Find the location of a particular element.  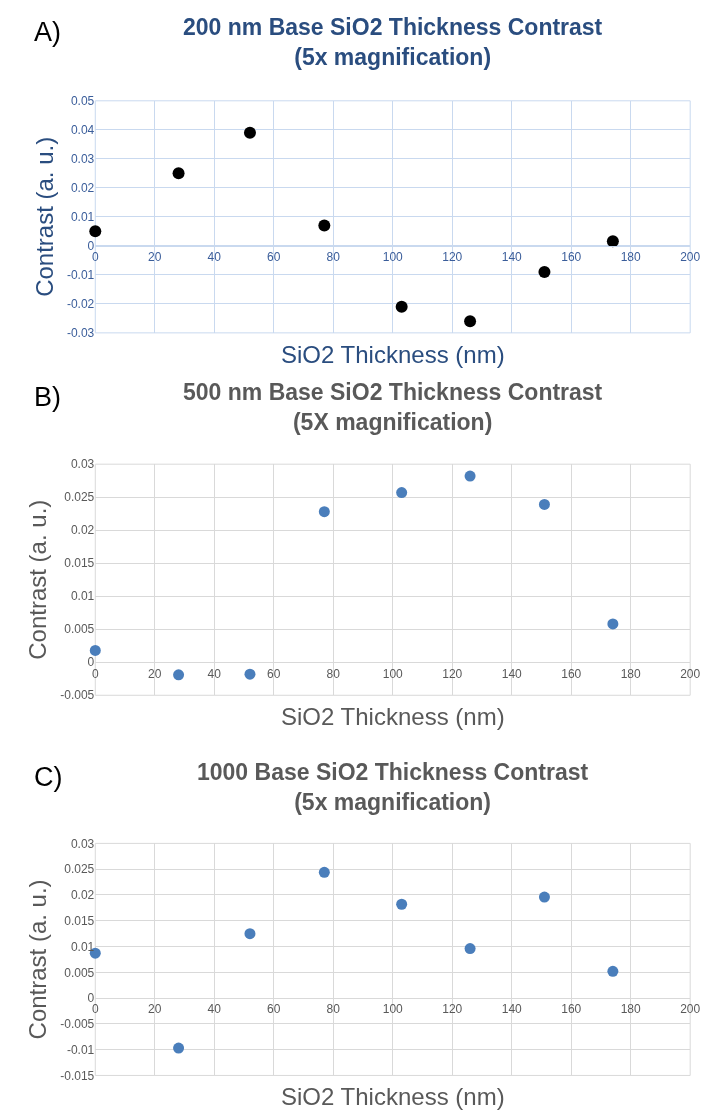

chart-title: 1000 Base SiO2 Thickness Contrast (5x magnification) is located at coordinates (393, 787).